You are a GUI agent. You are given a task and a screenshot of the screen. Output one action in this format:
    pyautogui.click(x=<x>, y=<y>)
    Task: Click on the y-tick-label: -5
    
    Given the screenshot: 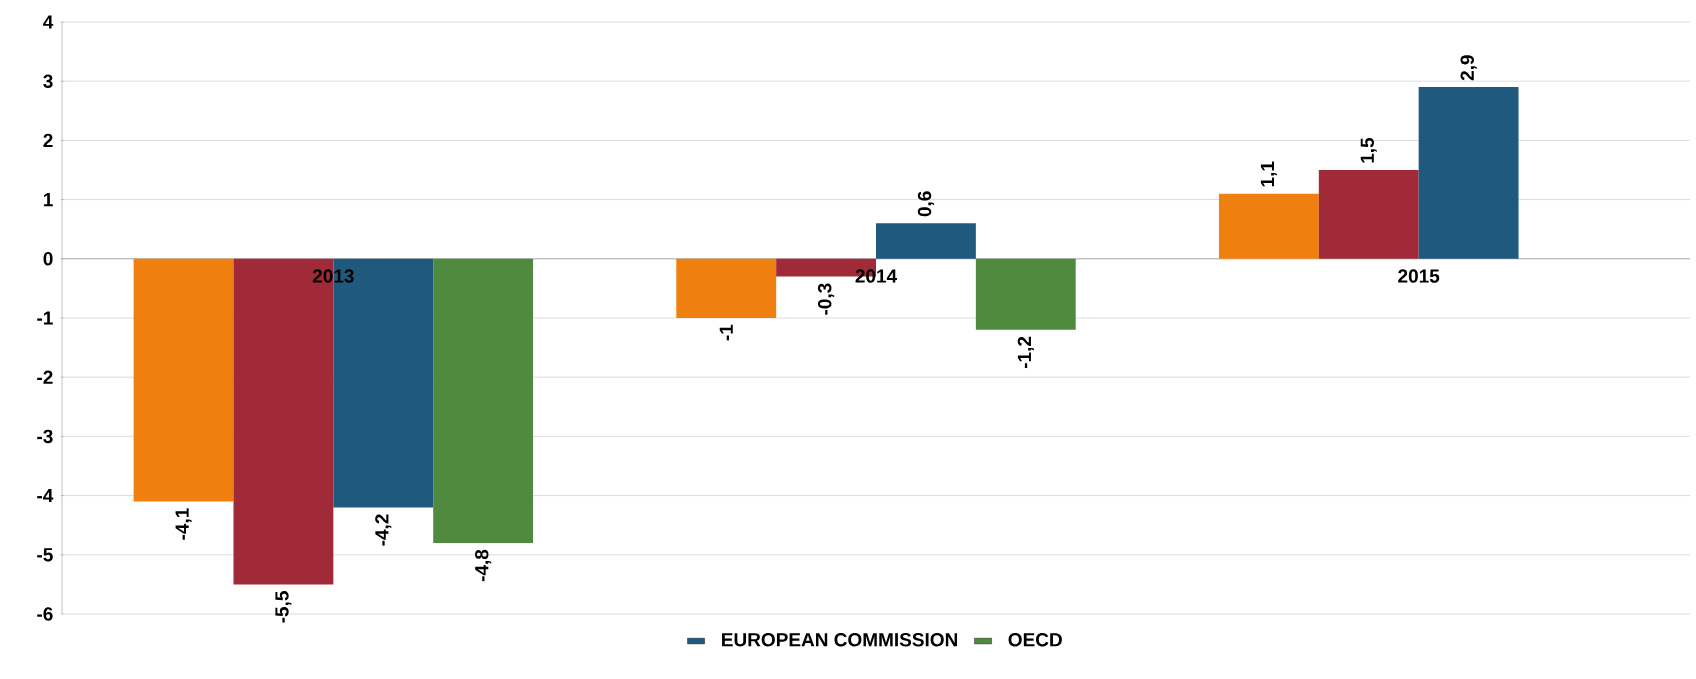 What is the action you would take?
    pyautogui.click(x=45, y=555)
    